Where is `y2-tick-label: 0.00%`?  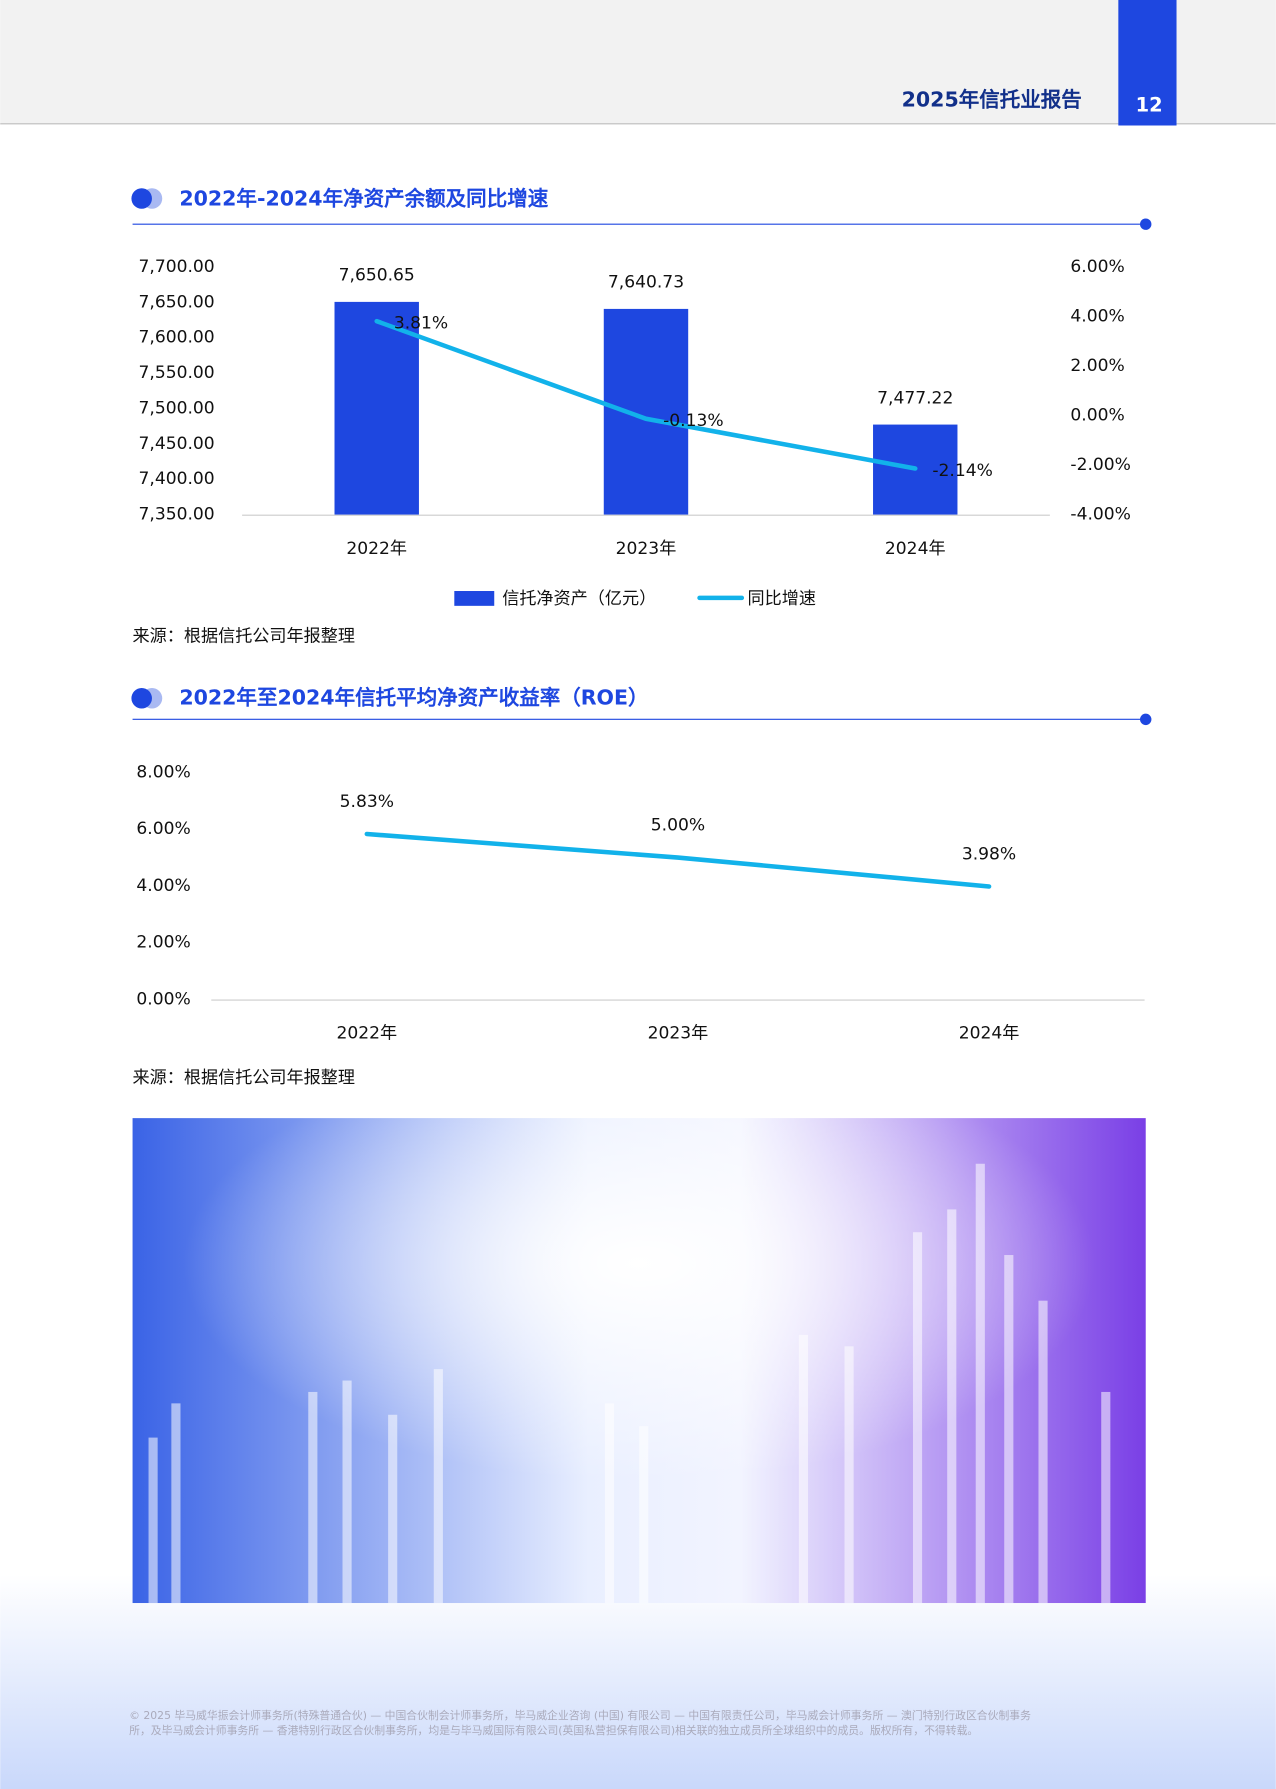 y2-tick-label: 0.00% is located at coordinates (1097, 416).